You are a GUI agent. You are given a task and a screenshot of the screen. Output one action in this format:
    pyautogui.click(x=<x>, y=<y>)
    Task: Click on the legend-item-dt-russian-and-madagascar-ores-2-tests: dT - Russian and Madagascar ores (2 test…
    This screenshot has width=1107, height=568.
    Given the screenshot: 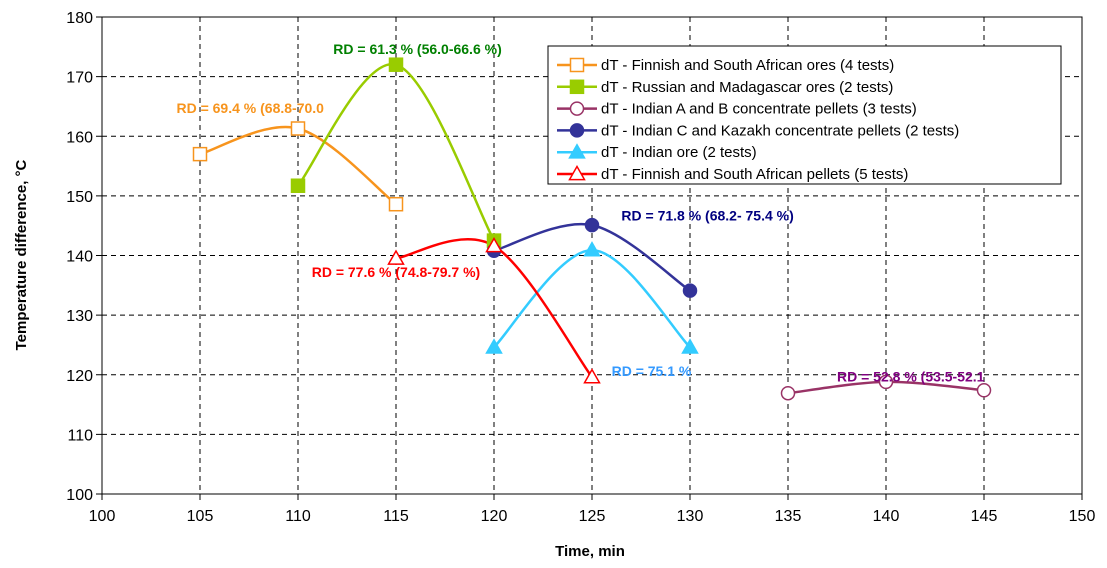 What is the action you would take?
    pyautogui.click(x=747, y=87)
    